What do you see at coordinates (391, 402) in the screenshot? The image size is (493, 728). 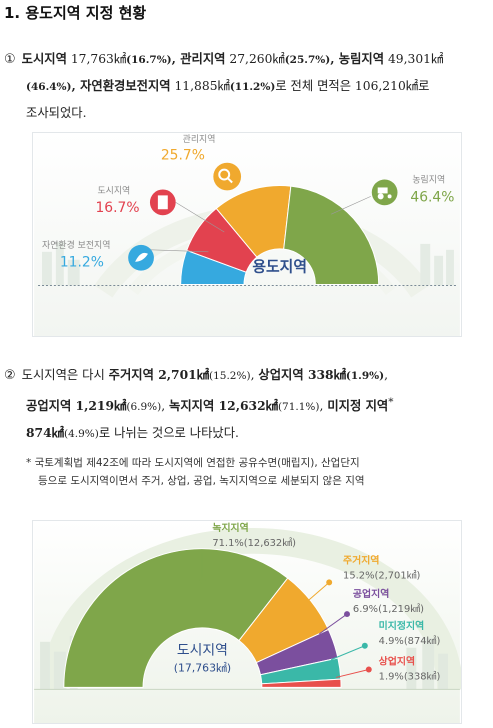 I see `footnote-star: *` at bounding box center [391, 402].